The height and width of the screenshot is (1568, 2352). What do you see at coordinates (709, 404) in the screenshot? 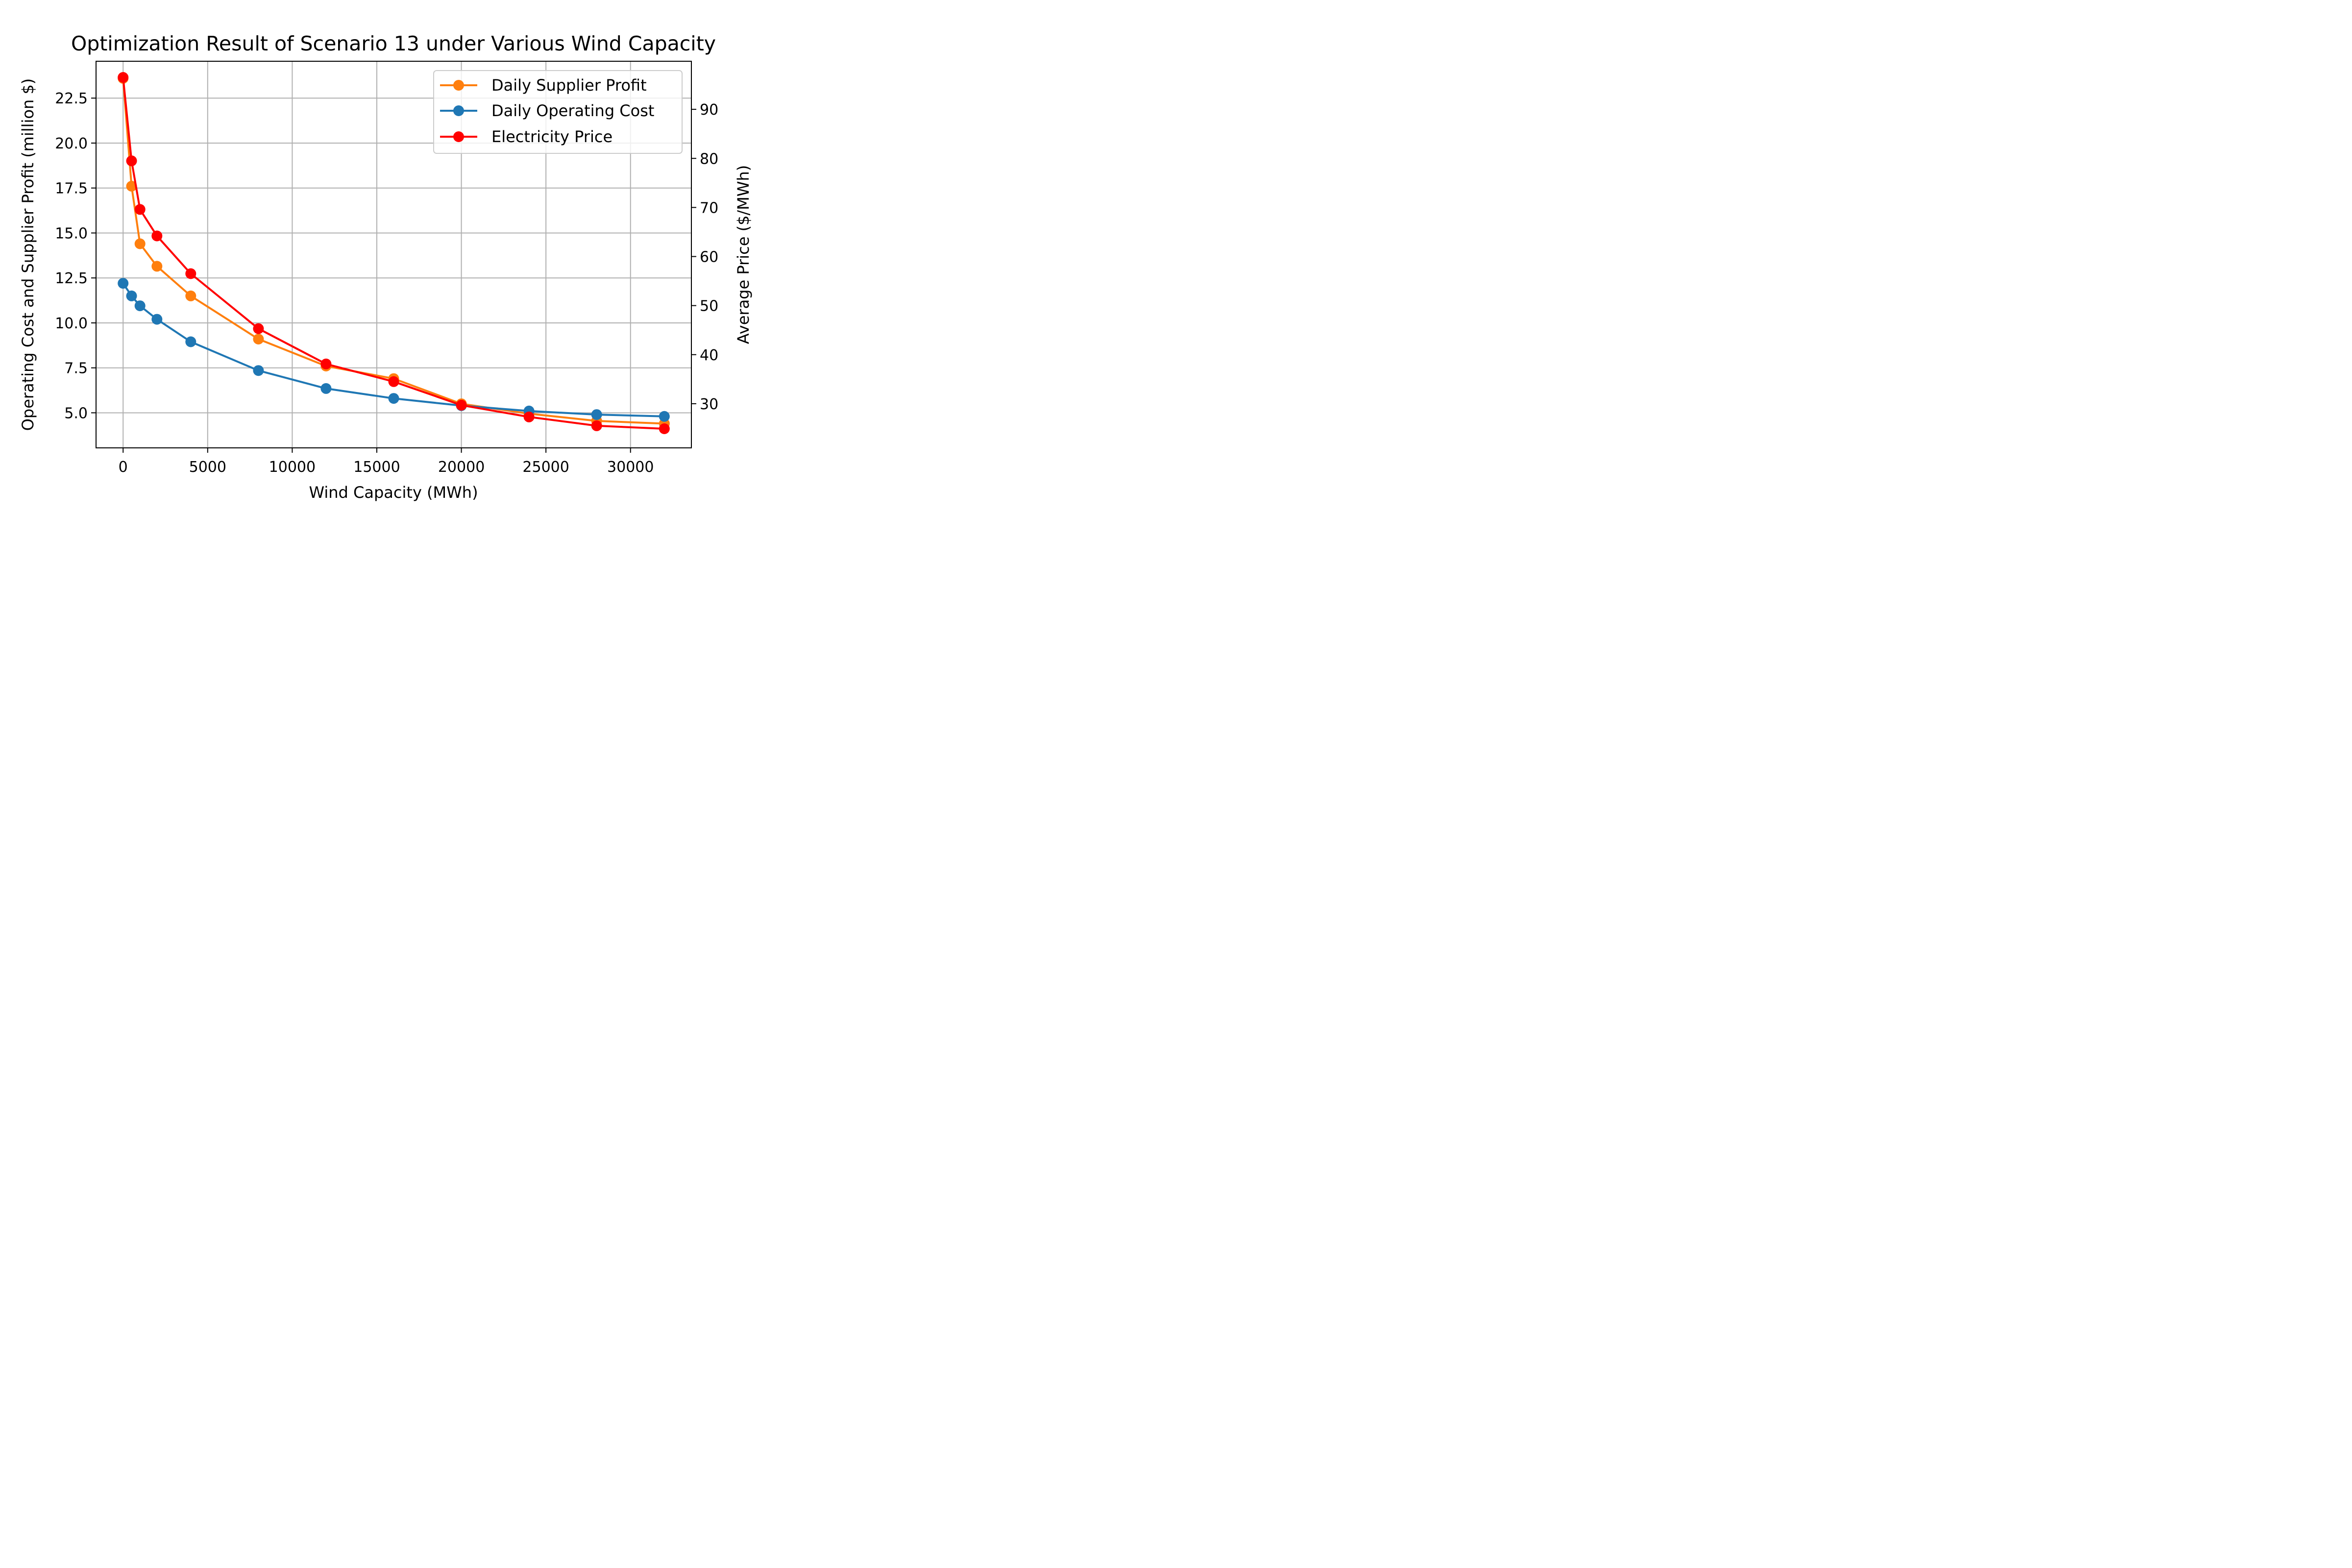
I see `y2-tick-label: 30` at bounding box center [709, 404].